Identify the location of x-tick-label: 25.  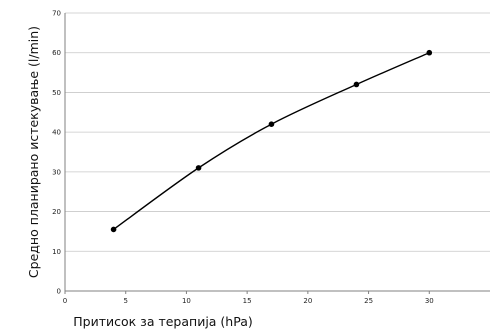
(368, 301).